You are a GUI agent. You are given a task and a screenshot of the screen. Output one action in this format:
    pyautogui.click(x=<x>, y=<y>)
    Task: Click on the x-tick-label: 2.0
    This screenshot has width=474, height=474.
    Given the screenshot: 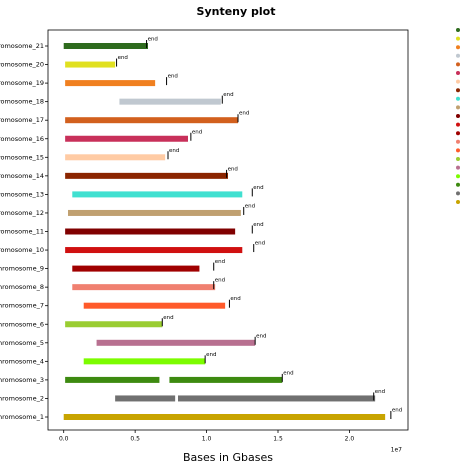 What is the action you would take?
    pyautogui.click(x=350, y=439)
    